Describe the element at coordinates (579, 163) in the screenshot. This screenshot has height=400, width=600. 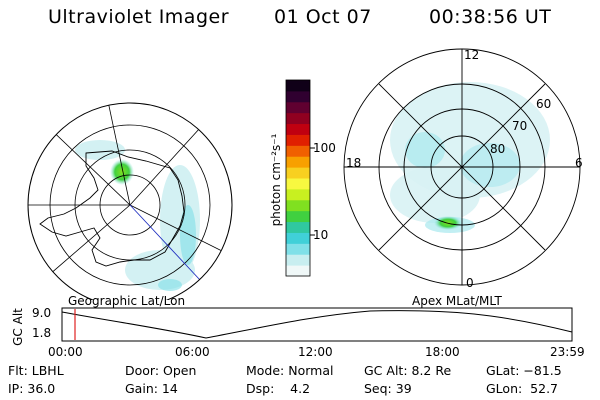
I see `mlt-label-6: 6` at that location.